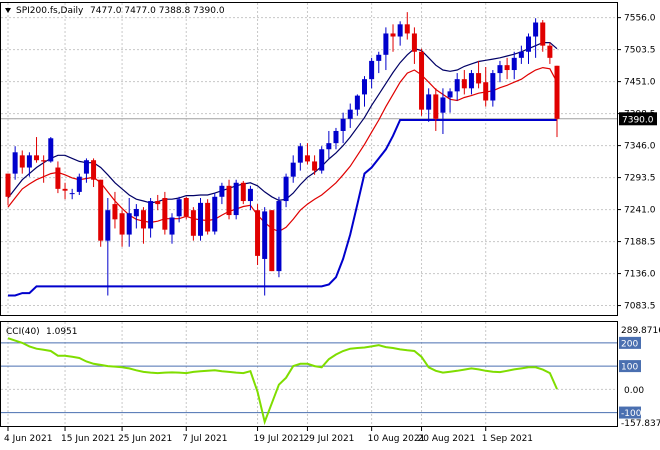  What do you see at coordinates (42, 332) in the screenshot?
I see `cci-header: CCI(40) 1.0951` at bounding box center [42, 332].